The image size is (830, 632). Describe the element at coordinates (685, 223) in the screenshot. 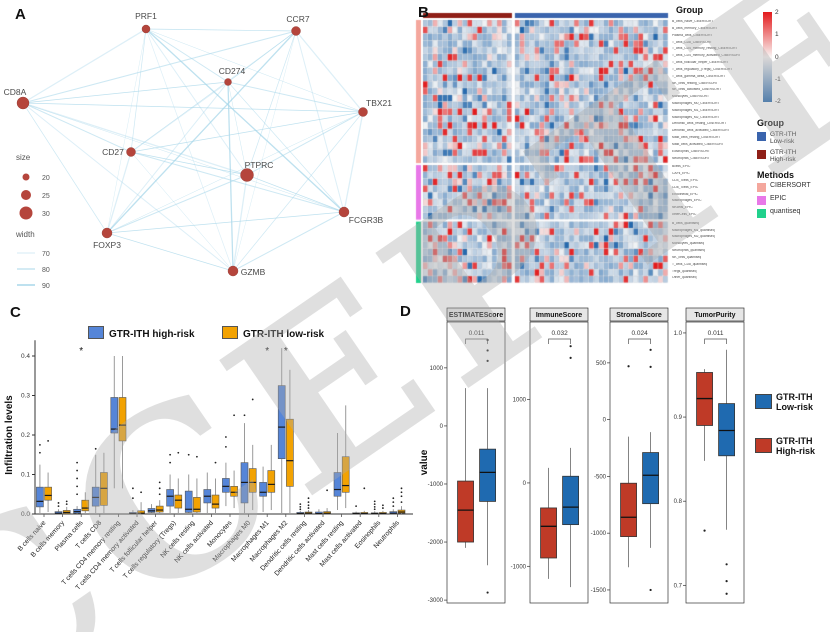

I see `heatmap-row-label: B_cells_quantiseq` at that location.